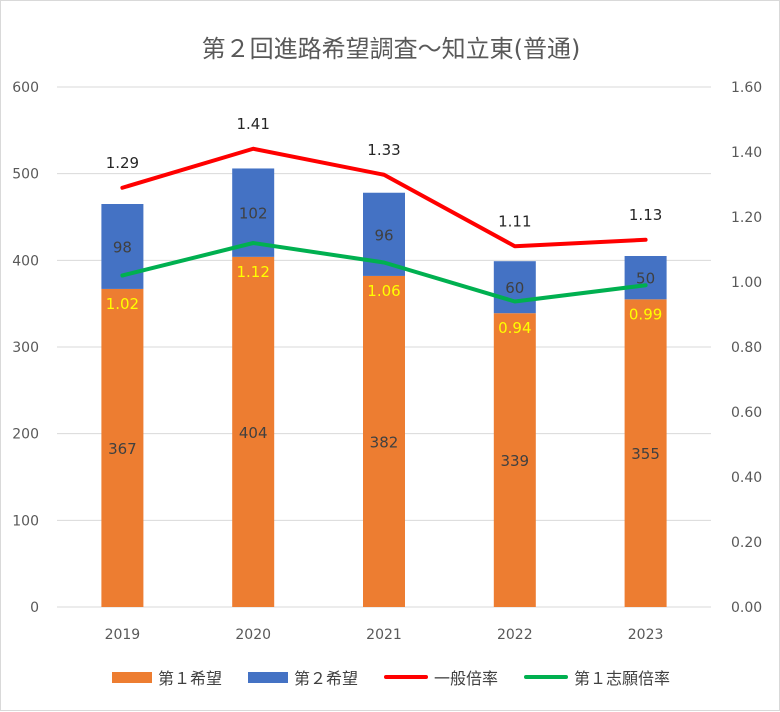 This screenshot has width=780, height=712. Describe the element at coordinates (253, 635) in the screenshot. I see `x-tick-label: 2020` at that location.